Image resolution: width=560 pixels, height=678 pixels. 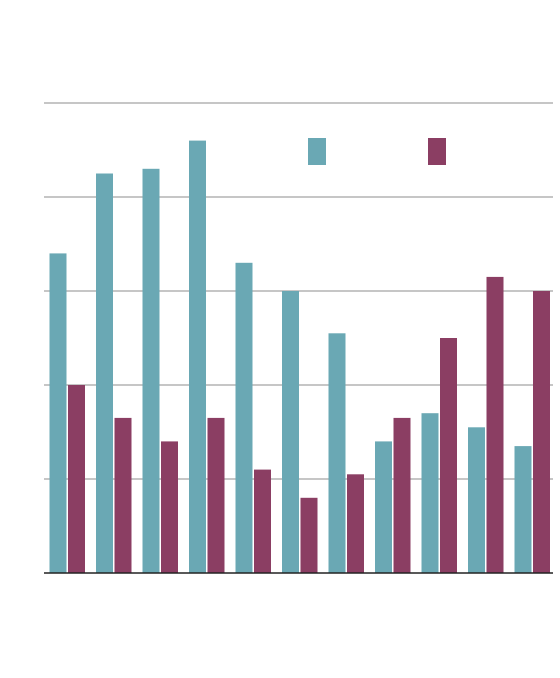 I want to click on bar-series1-item10, so click(x=476, y=500).